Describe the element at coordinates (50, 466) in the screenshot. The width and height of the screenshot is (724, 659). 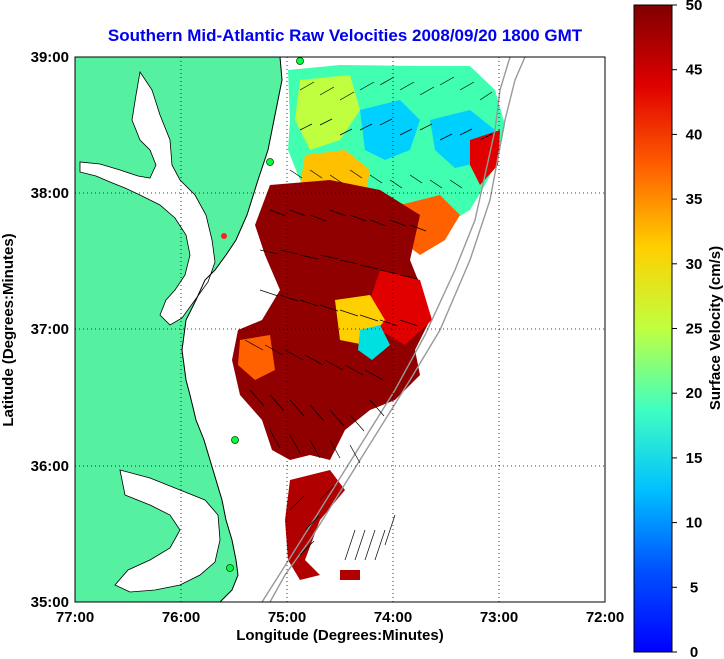
I see `y-tick-label: 36:00` at that location.